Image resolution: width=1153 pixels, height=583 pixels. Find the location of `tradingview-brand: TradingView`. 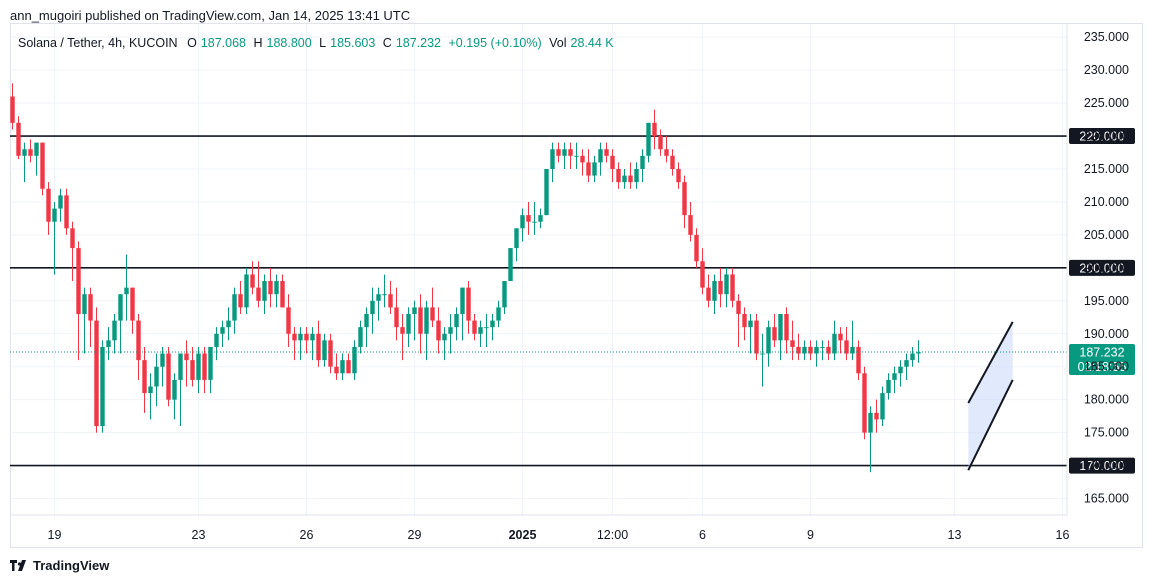

tradingview-brand: TradingView is located at coordinates (59, 565).